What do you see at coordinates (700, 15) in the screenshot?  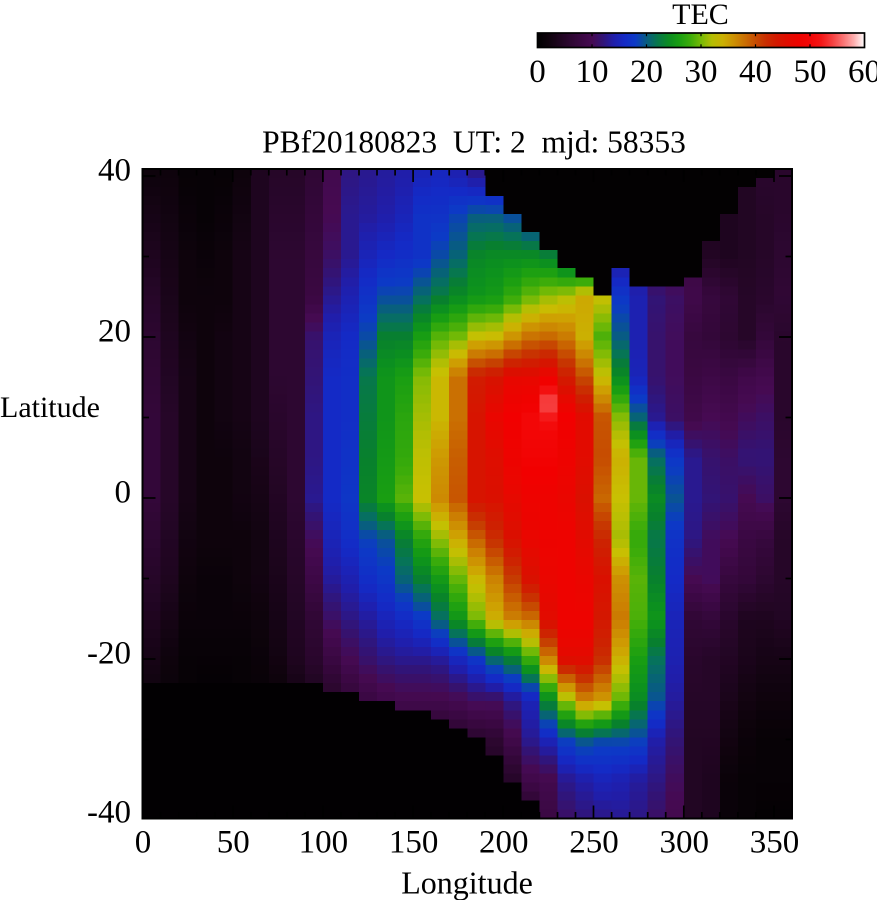 I see `svg-text: TEC` at bounding box center [700, 15].